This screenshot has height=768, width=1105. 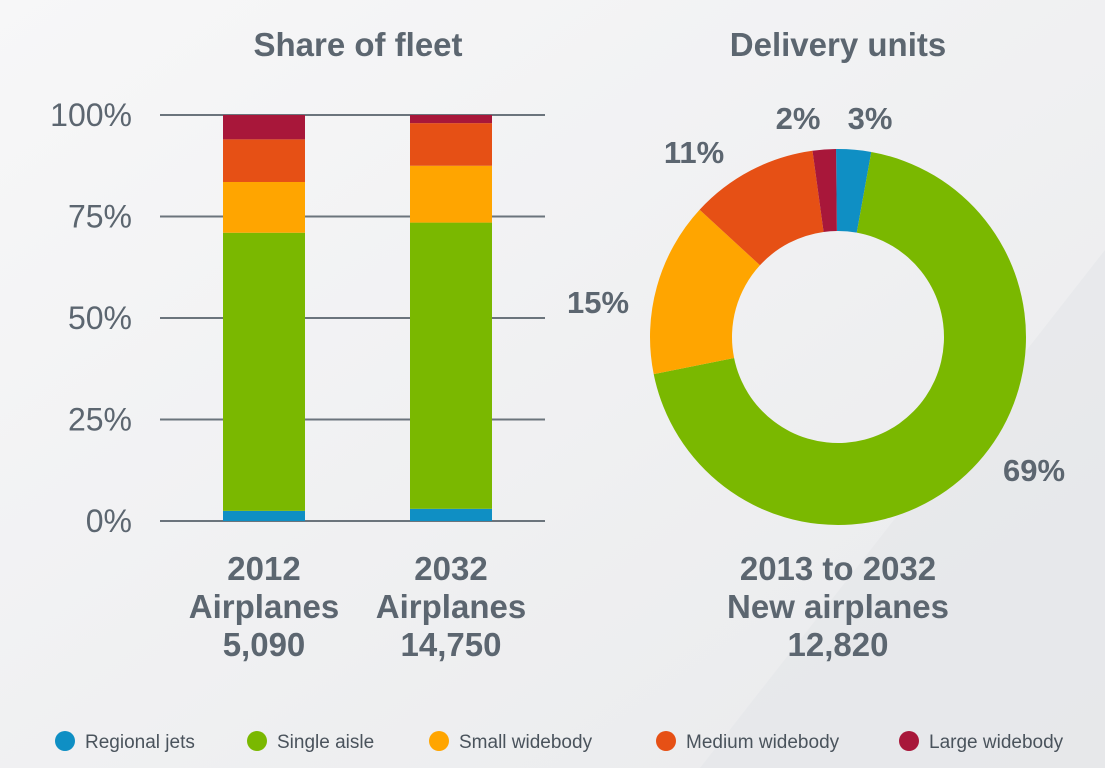 What do you see at coordinates (100, 420) in the screenshot?
I see `y-tick-label: 25%` at bounding box center [100, 420].